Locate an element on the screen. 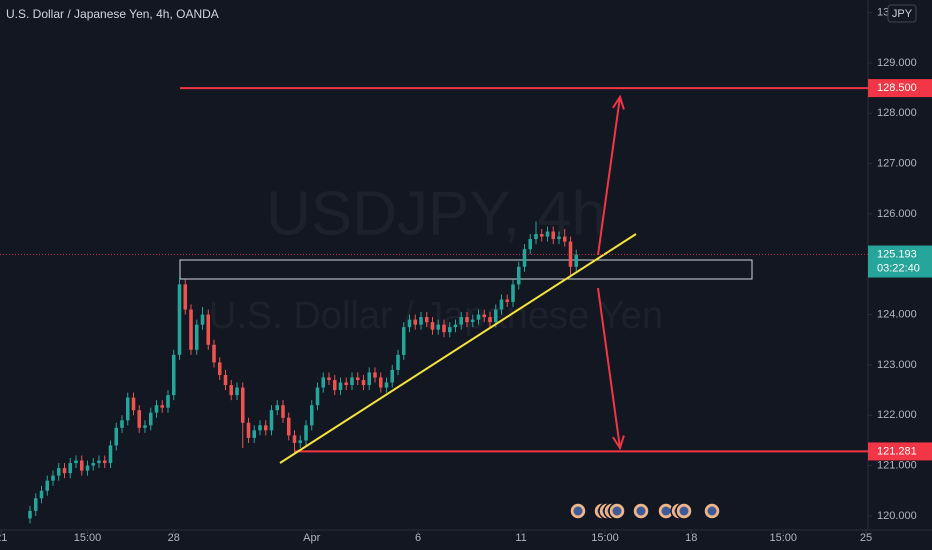 The height and width of the screenshot is (550, 932). x-tick-label: 28 is located at coordinates (174, 538).